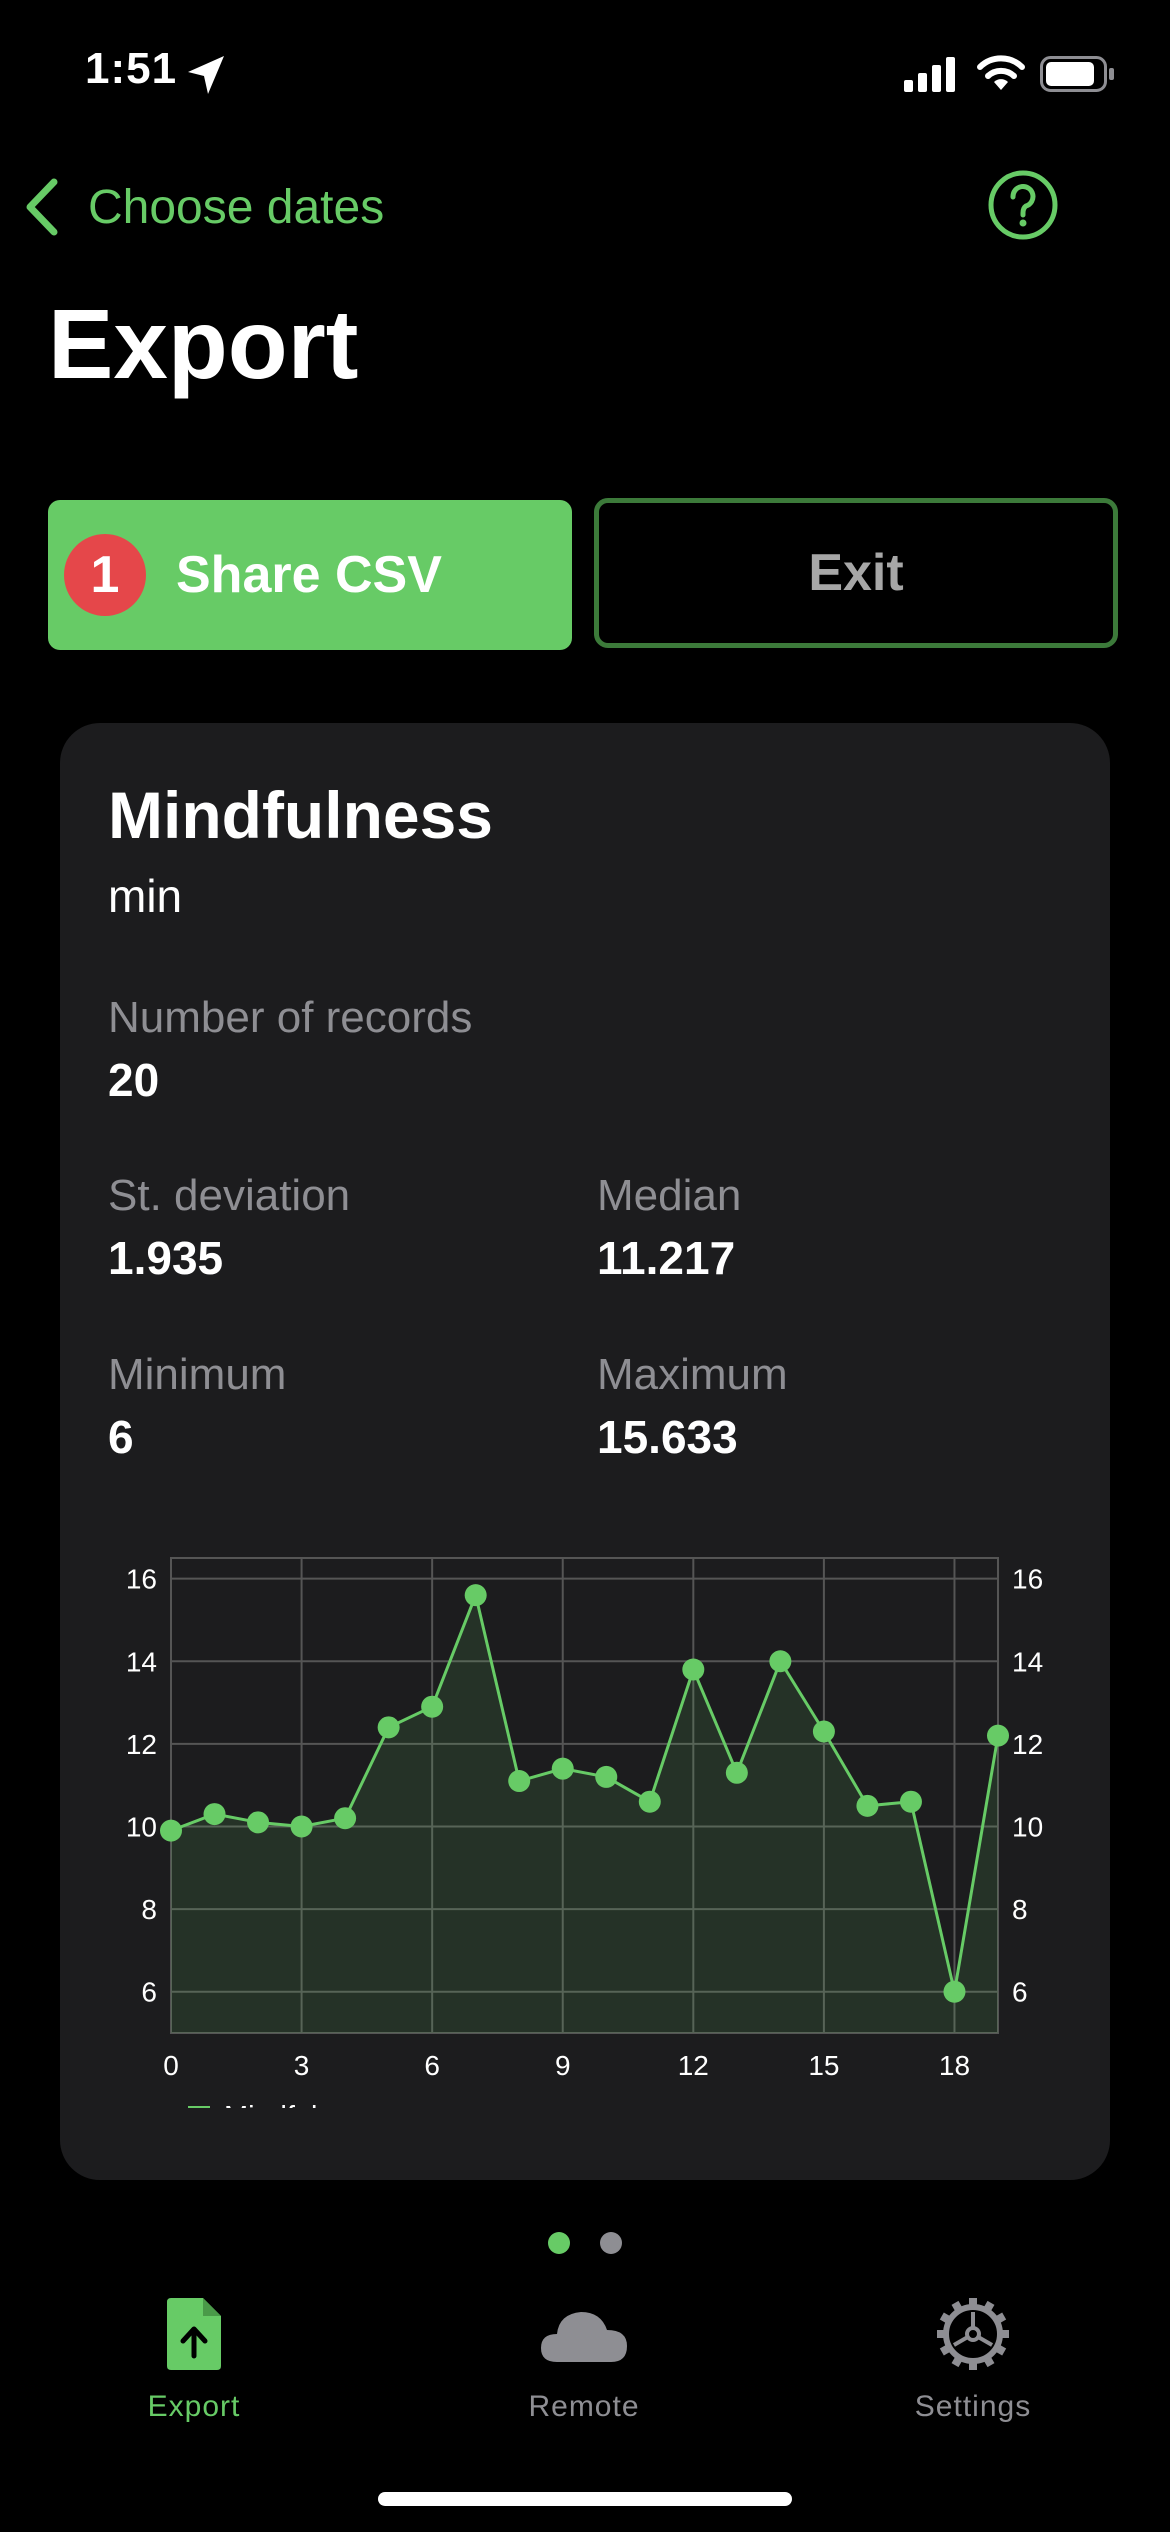 The image size is (1170, 2532). Describe the element at coordinates (973, 2334) in the screenshot. I see `gear-icon` at that location.